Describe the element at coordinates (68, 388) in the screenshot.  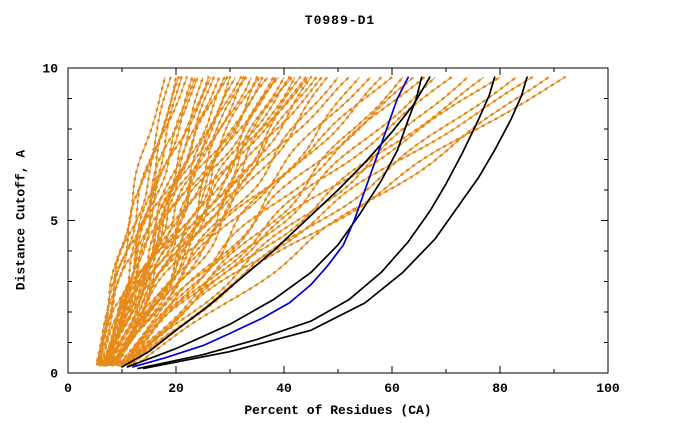
I see `x-tick-label: 0` at that location.